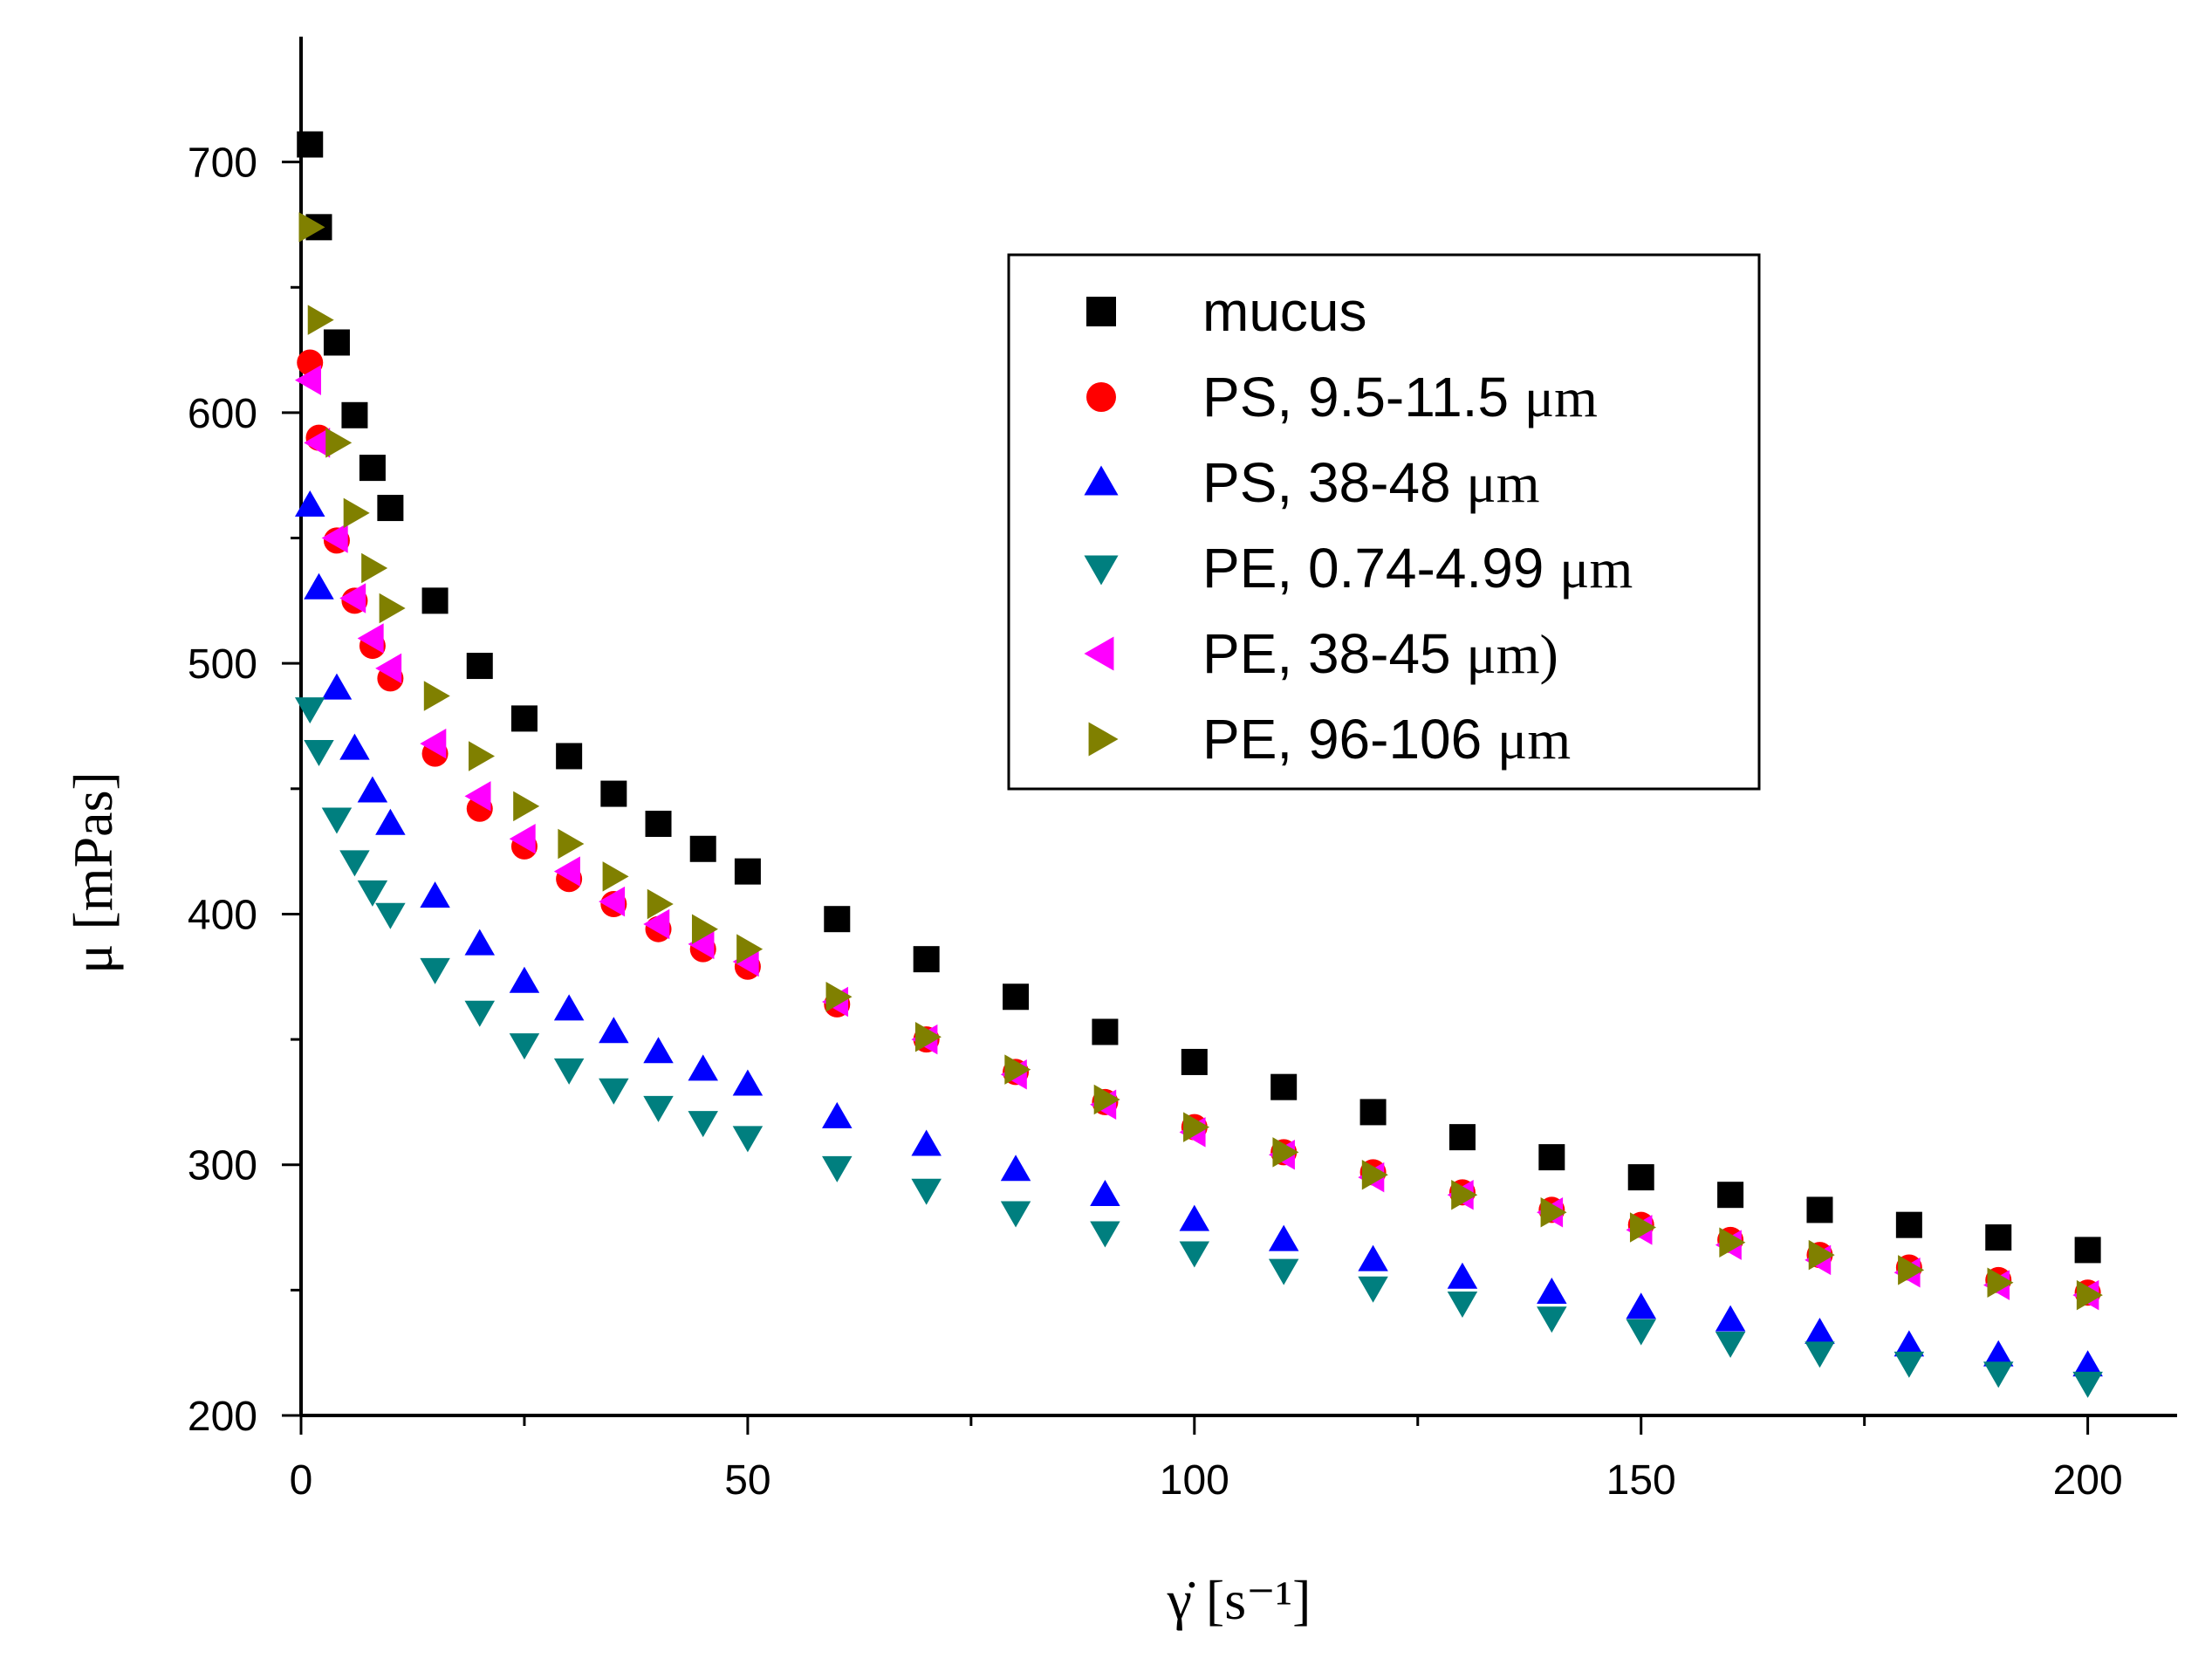 The height and width of the screenshot is (1679, 2212). What do you see at coordinates (1641, 1480) in the screenshot?
I see `x-tick-label: 150` at bounding box center [1641, 1480].